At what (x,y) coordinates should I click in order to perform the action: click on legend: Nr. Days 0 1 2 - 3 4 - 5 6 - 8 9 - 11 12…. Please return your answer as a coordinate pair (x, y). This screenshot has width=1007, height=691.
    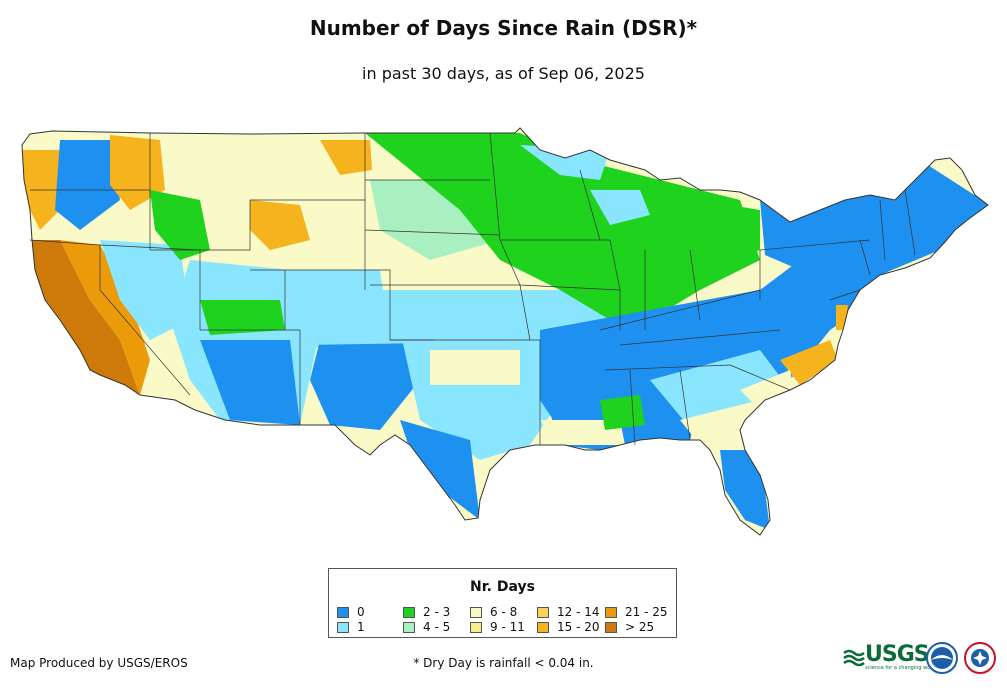
    Looking at the image, I should click on (502, 603).